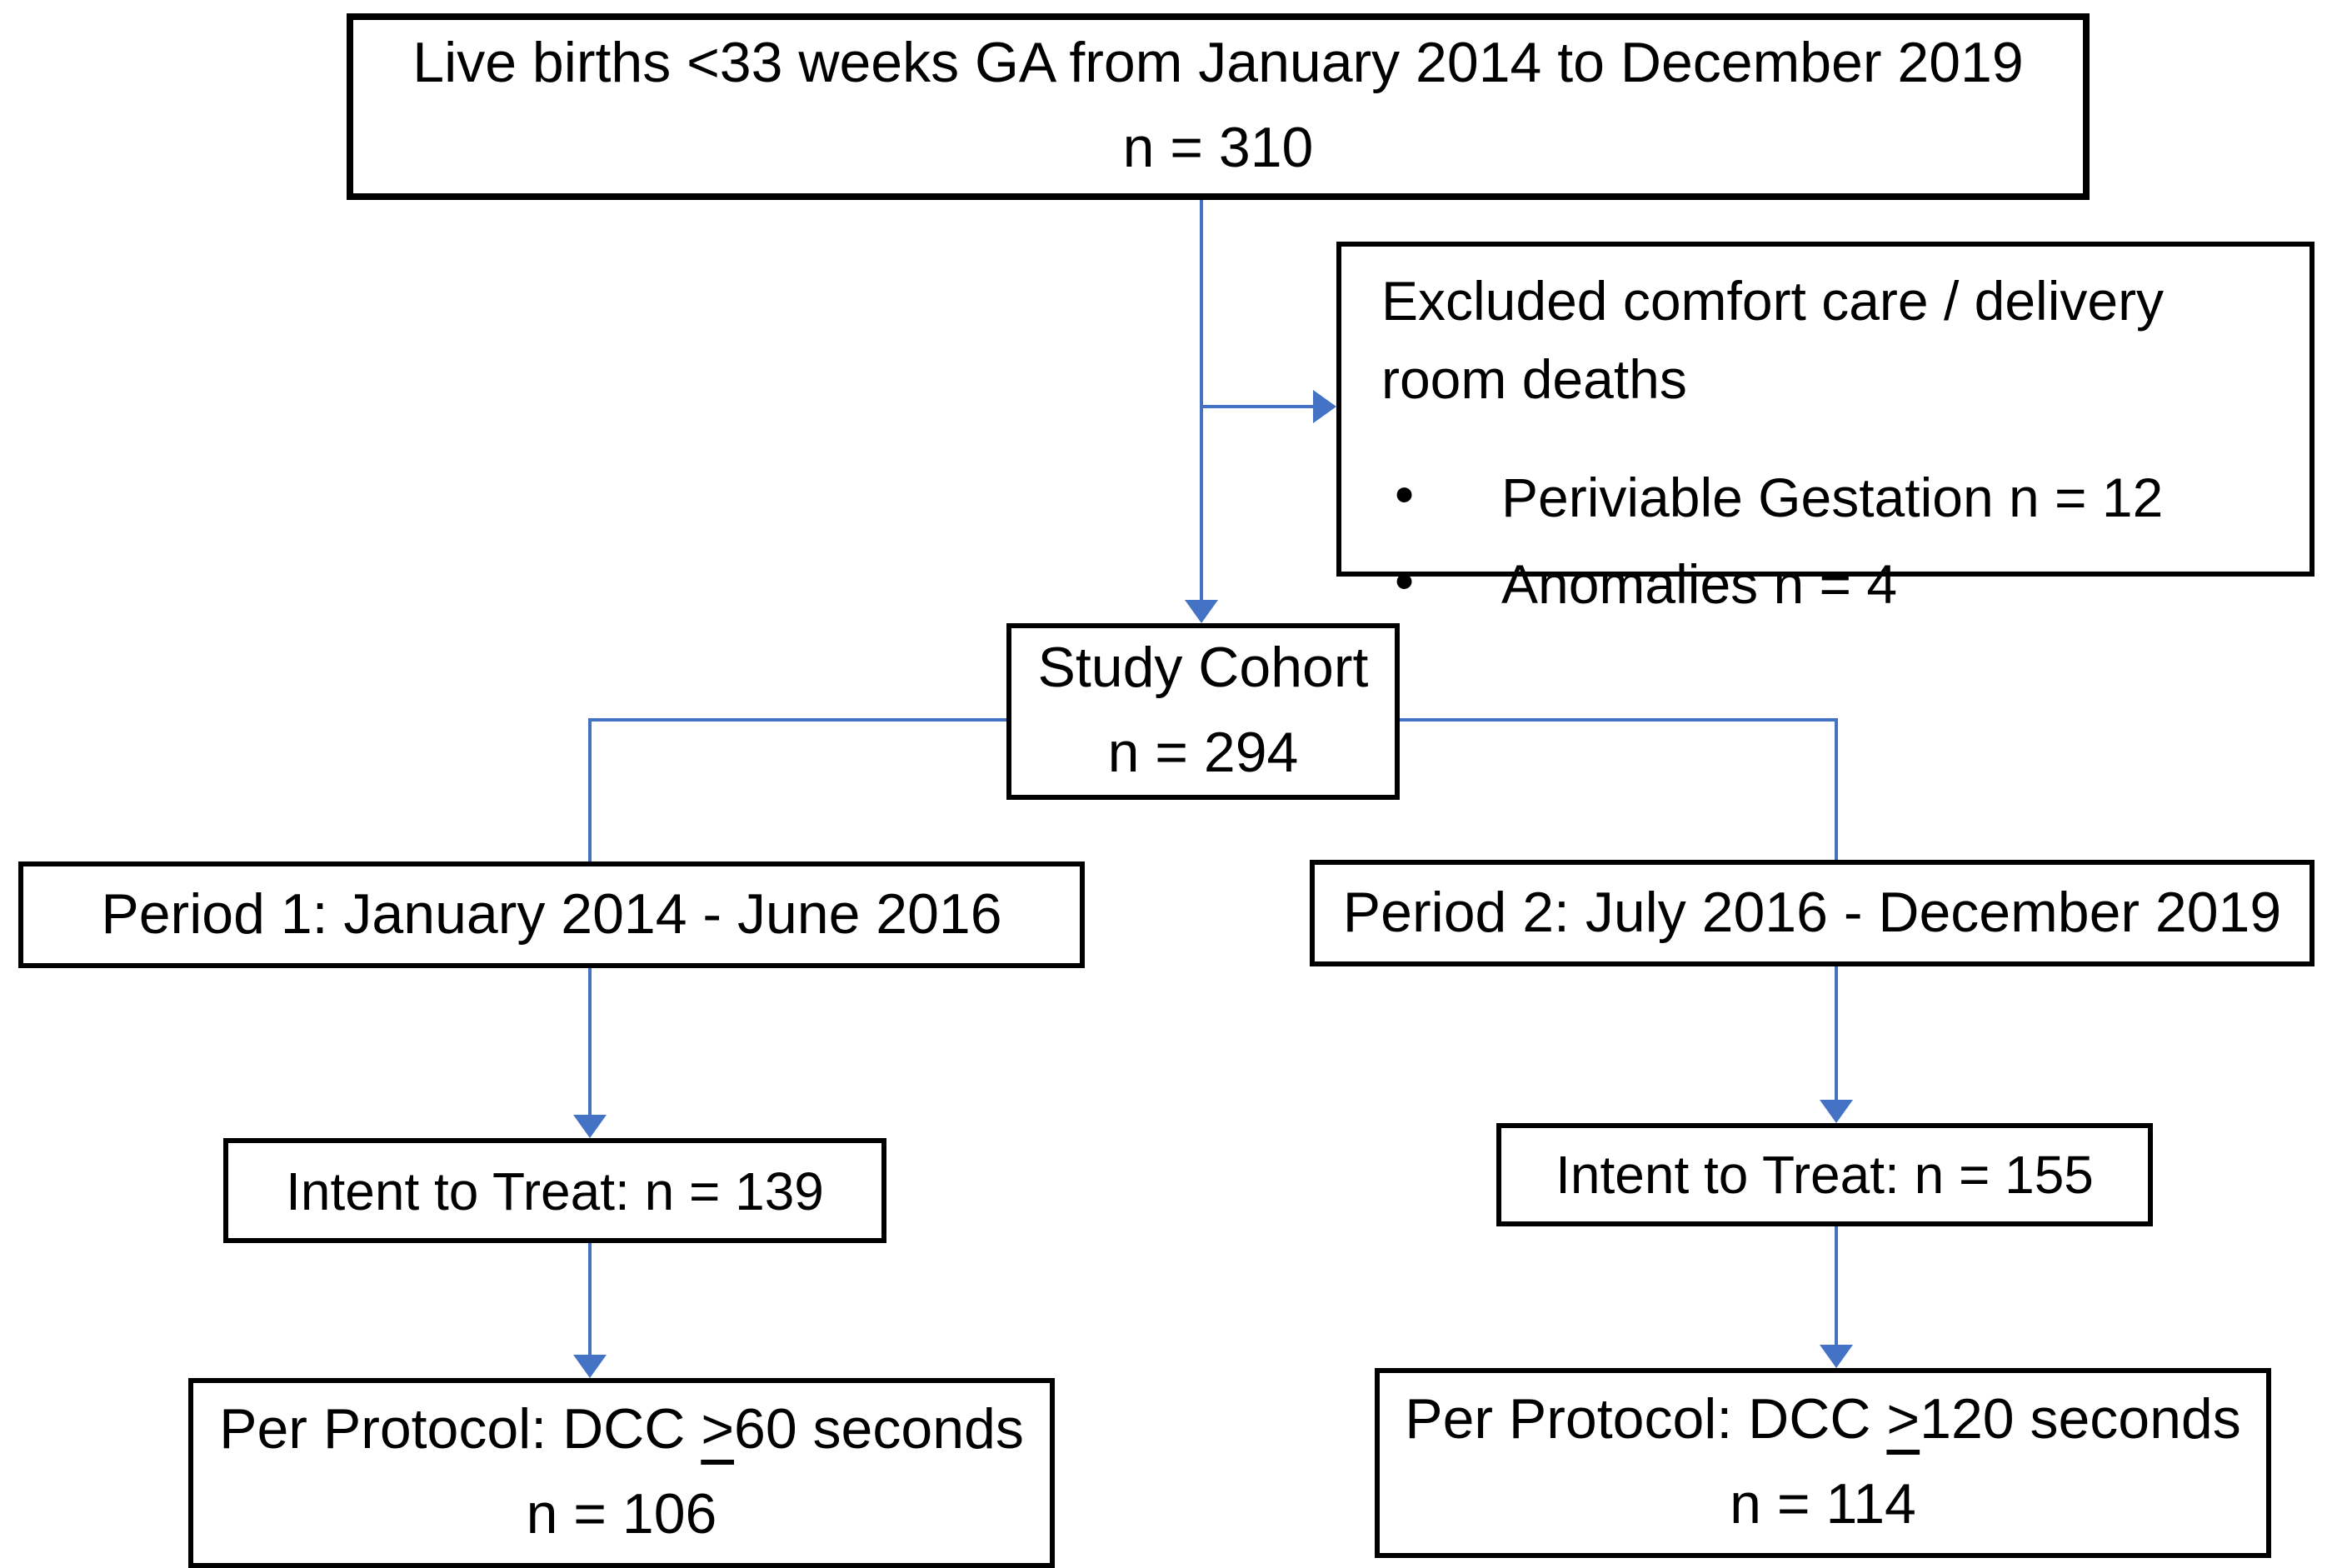 This screenshot has height=1568, width=2332. What do you see at coordinates (1772, 495) in the screenshot?
I see `excluded-bullet-item: Periviable Gestation n = 12` at bounding box center [1772, 495].